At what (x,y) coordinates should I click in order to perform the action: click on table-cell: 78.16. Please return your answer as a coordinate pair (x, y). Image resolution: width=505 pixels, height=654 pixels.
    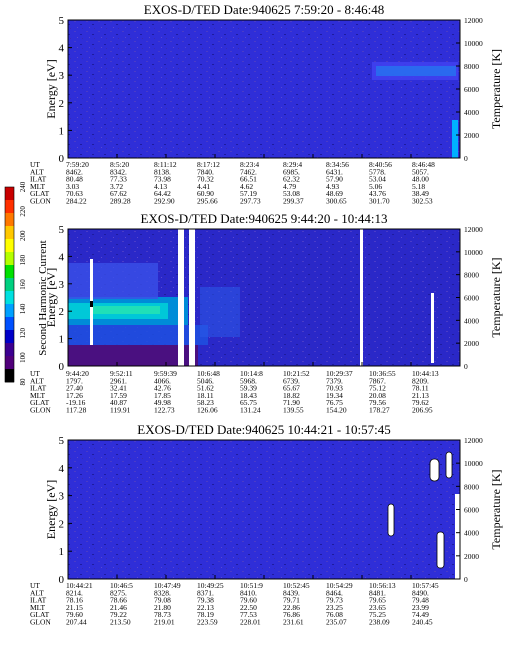
    Looking at the image, I should click on (74, 600).